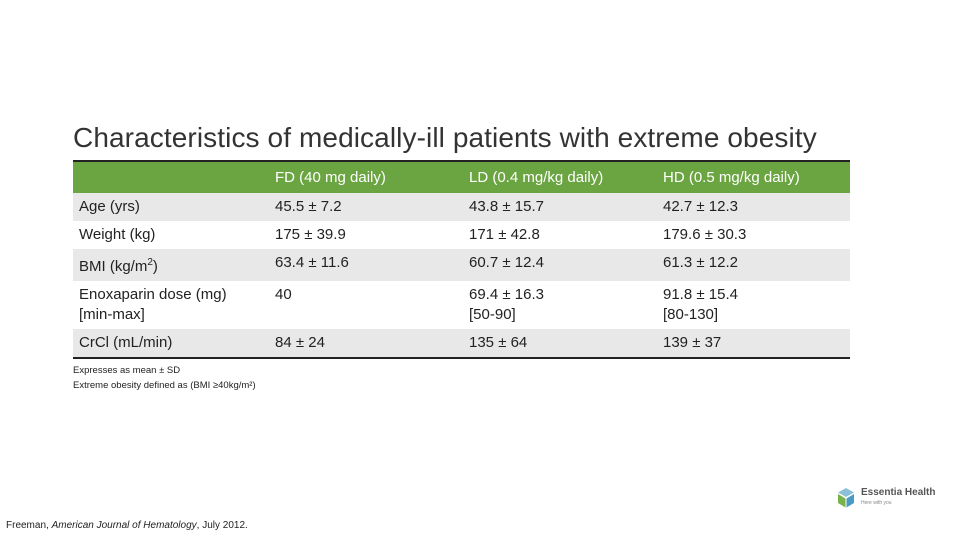  What do you see at coordinates (29, 525) in the screenshot?
I see `citation-author: Freeman,` at bounding box center [29, 525].